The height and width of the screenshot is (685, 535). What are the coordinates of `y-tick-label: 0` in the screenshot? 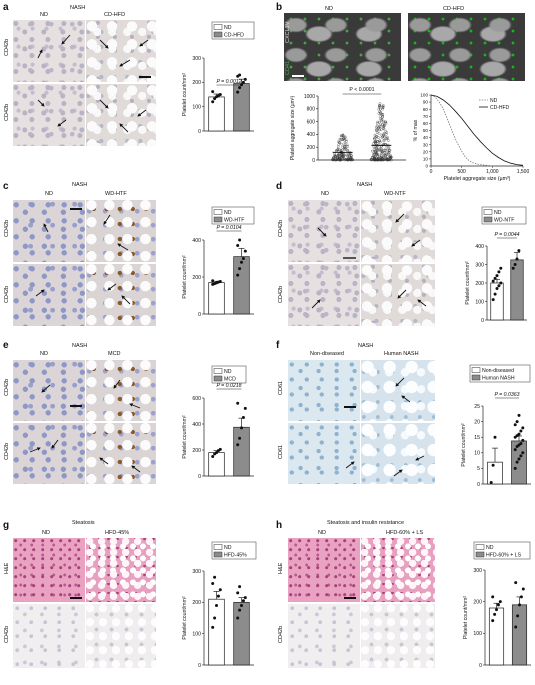 It's located at (199, 132).